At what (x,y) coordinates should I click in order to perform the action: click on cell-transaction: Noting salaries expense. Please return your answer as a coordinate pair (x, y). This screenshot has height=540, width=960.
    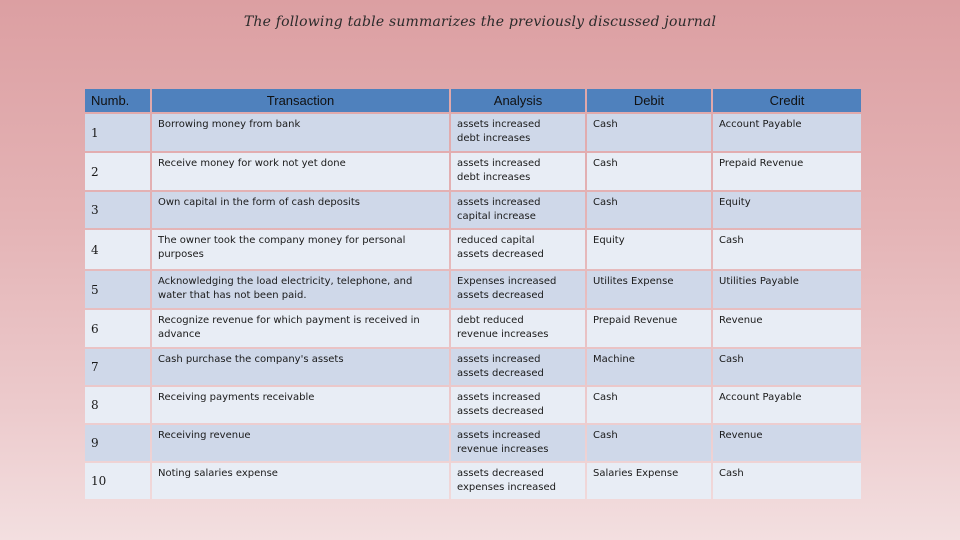
    Looking at the image, I should click on (300, 481).